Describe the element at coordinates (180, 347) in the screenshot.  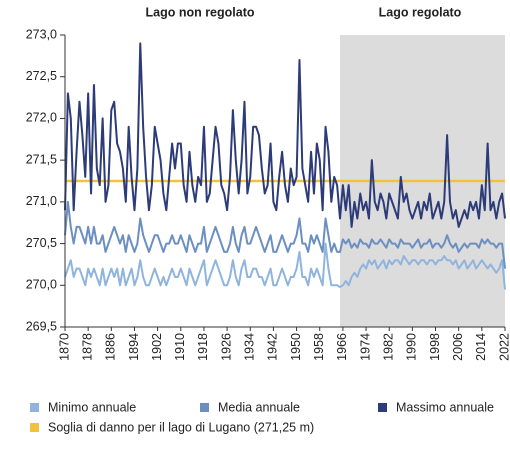
I see `x-tick-label: 1910` at that location.